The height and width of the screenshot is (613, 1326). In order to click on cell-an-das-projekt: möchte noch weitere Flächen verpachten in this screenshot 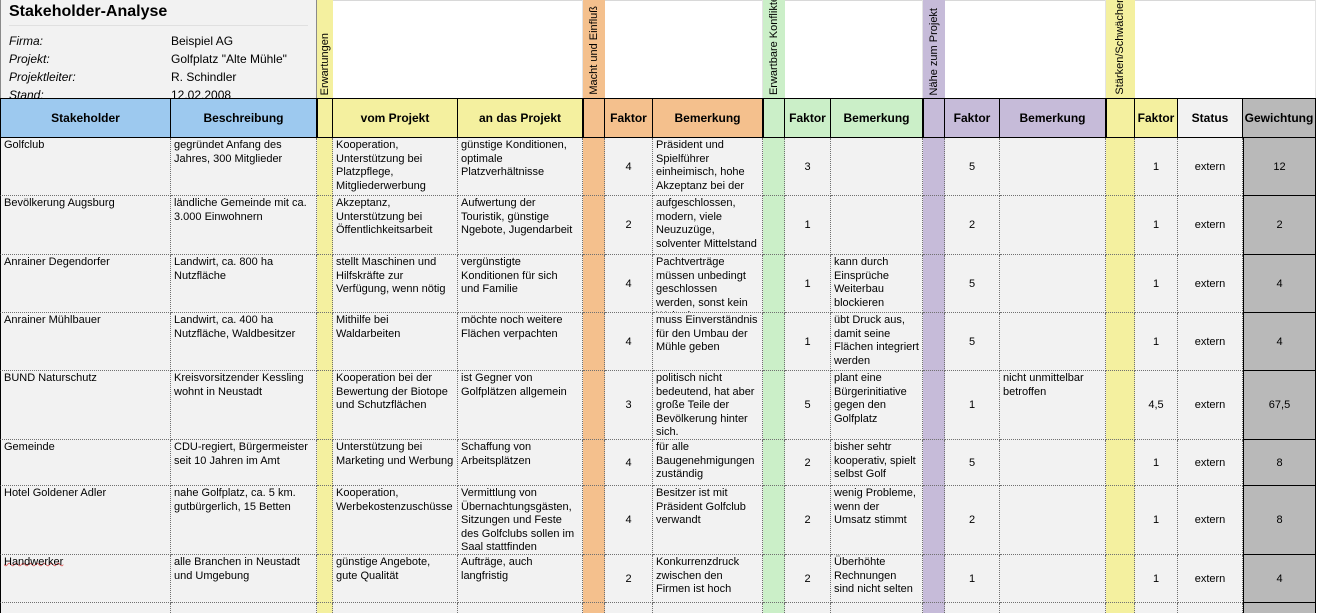, I will do `click(520, 342)`.